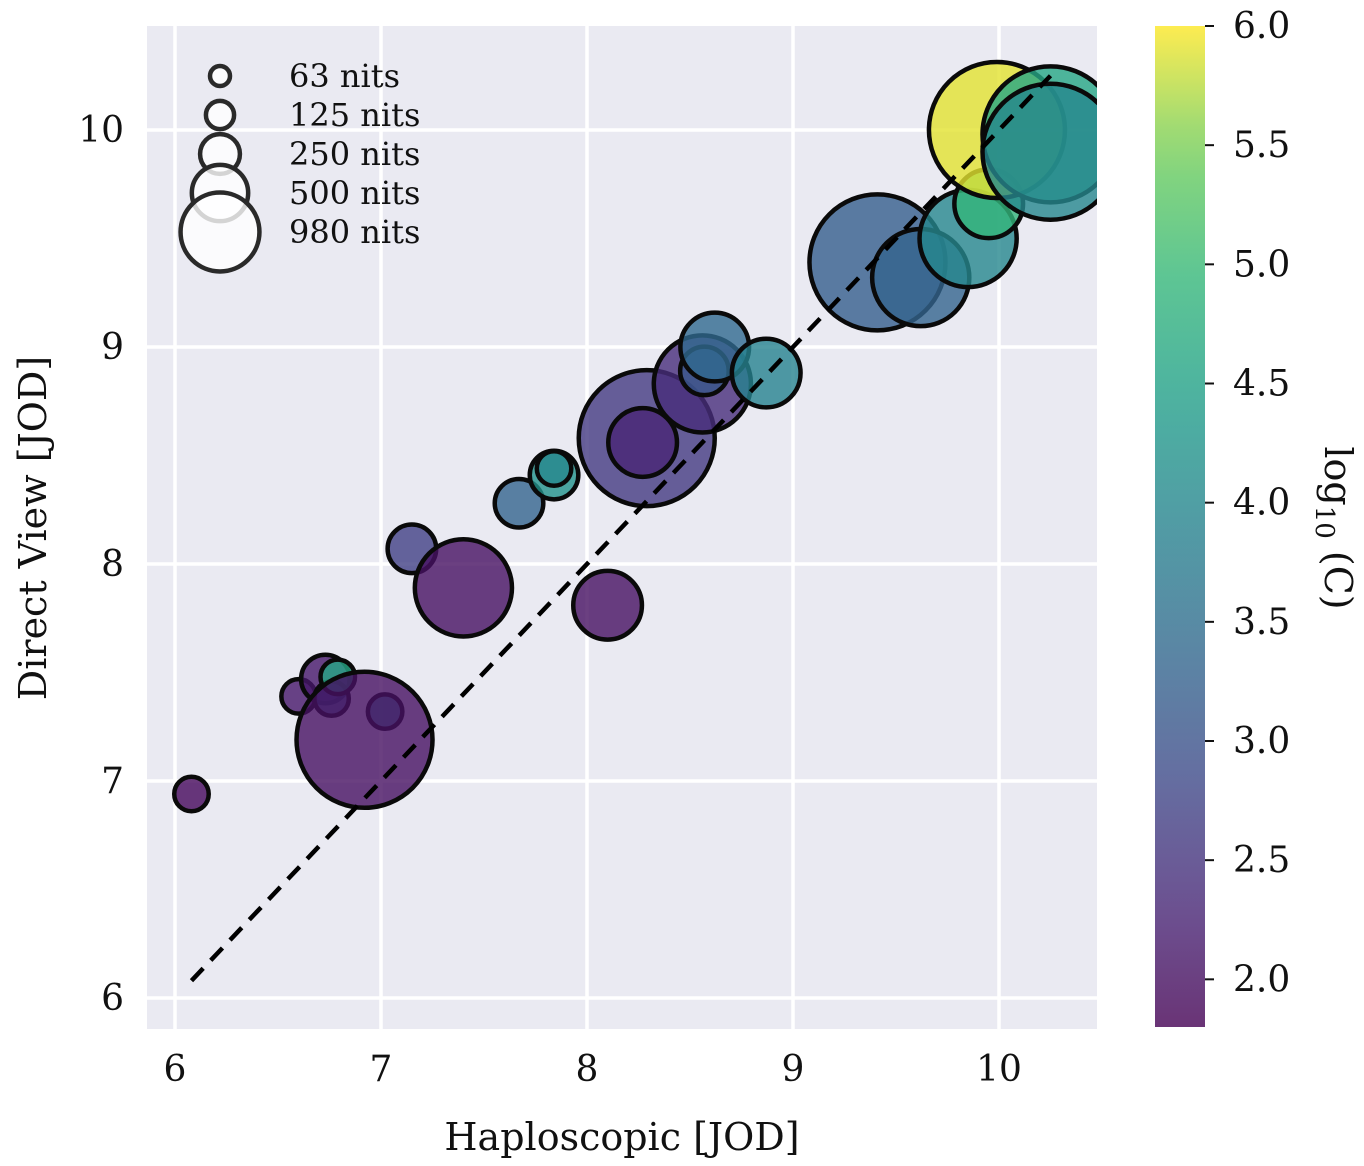 The height and width of the screenshot is (1166, 1364). What do you see at coordinates (1180, 526) in the screenshot?
I see `colorbar` at bounding box center [1180, 526].